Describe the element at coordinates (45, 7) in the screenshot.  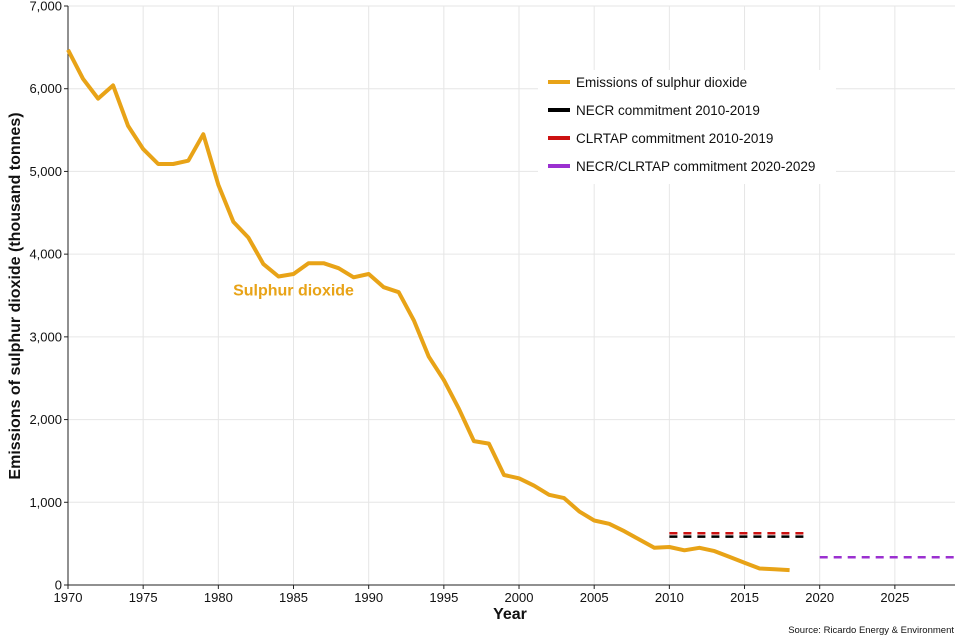
I see `y-tick-label: 7,000` at that location.